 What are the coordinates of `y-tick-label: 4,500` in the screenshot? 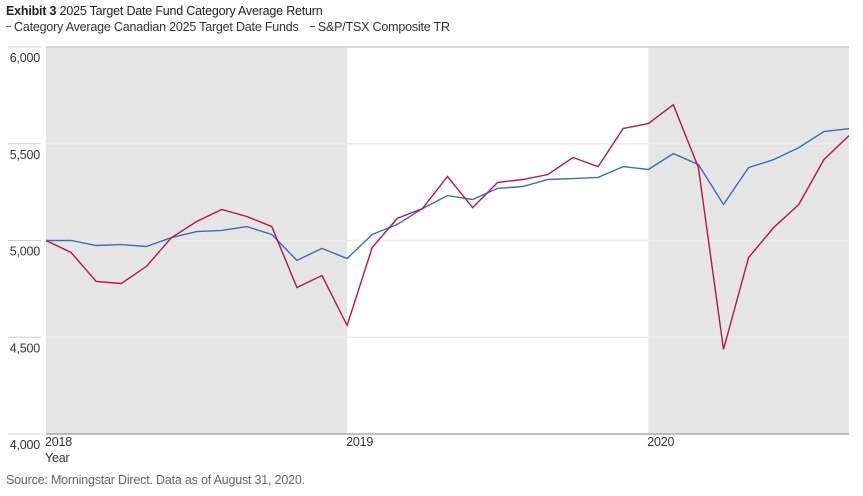 It's located at (25, 348).